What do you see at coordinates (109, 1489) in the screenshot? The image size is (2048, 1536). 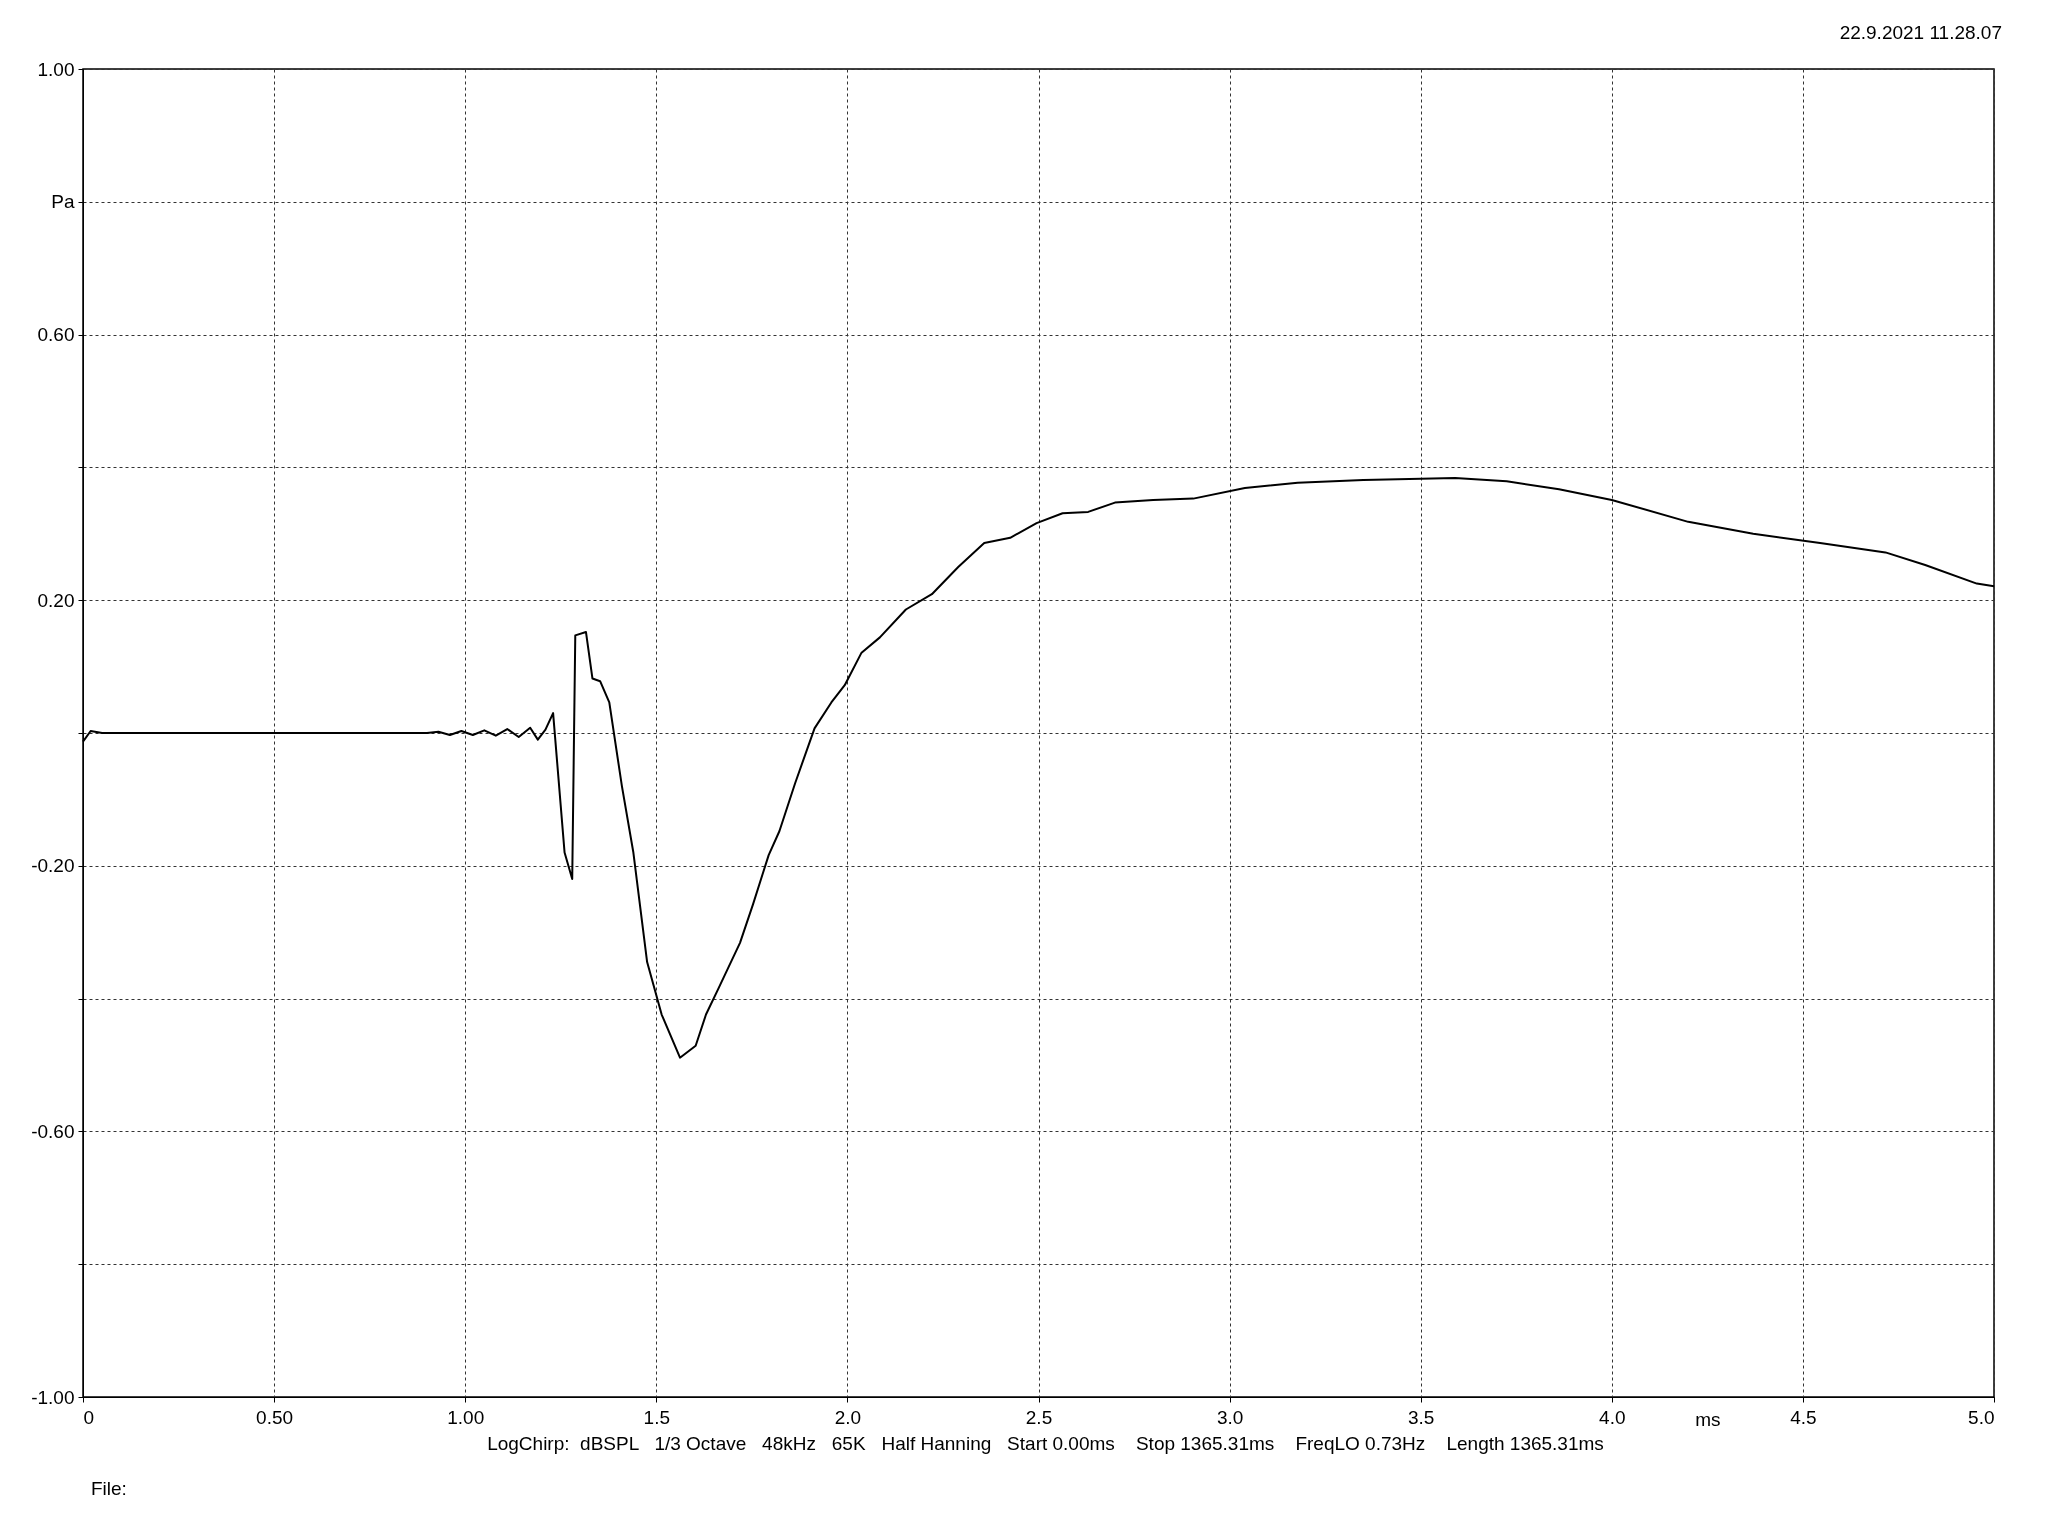 I see `text: File:` at bounding box center [109, 1489].